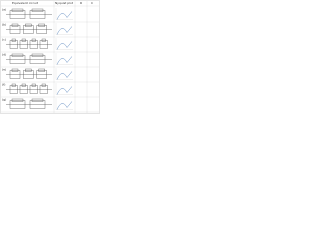 The image size is (320, 240). I want to click on row-label: (d), so click(4, 55).